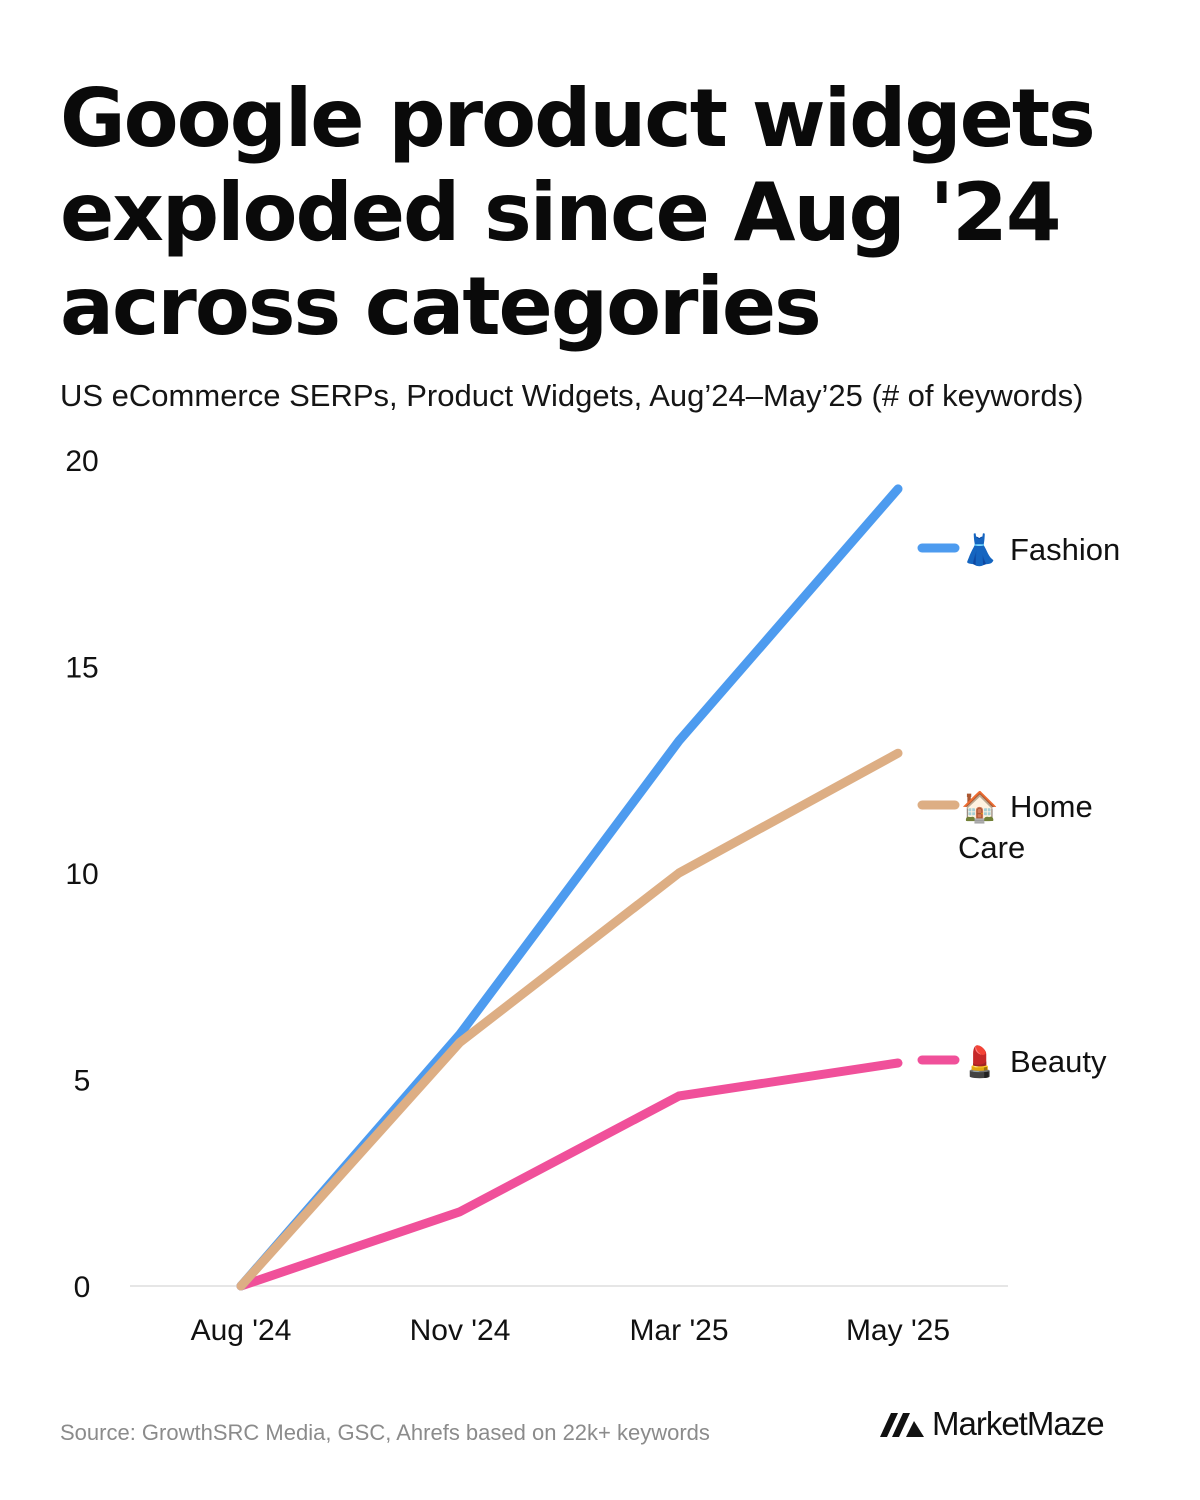  Describe the element at coordinates (1018, 1423) in the screenshot. I see `brand-name: MarketMaze` at that location.